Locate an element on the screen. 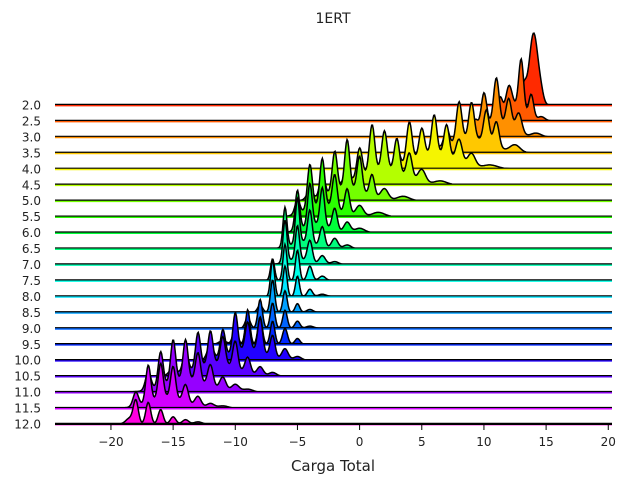 The width and height of the screenshot is (625, 485). ridge-area-5.0 is located at coordinates (333, 170).